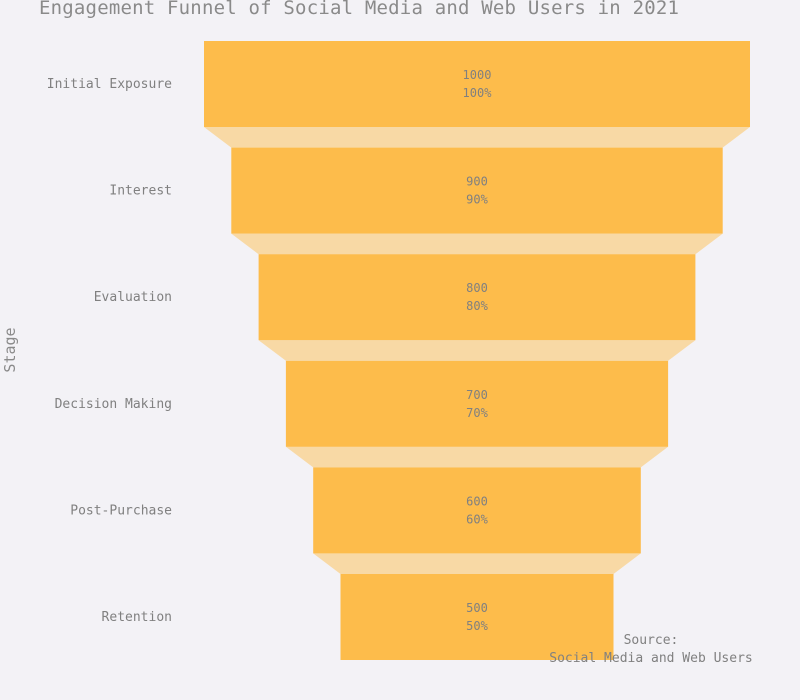  I want to click on labels-layer: 1000 100% 900 90% 800 80% 700 70% 600 60% 500 50%, so click(478, 350).